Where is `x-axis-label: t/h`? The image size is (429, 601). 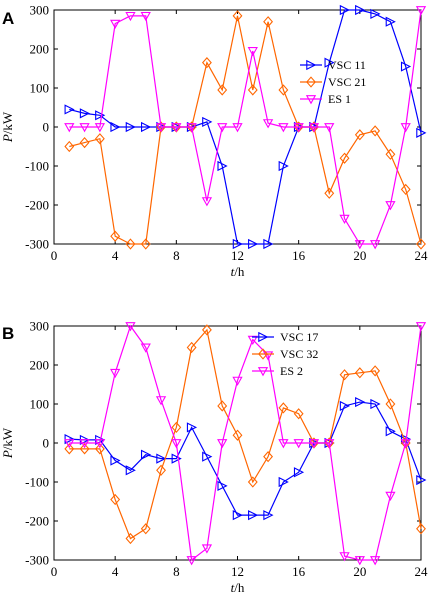
x-axis-label: t/h is located at coordinates (238, 587).